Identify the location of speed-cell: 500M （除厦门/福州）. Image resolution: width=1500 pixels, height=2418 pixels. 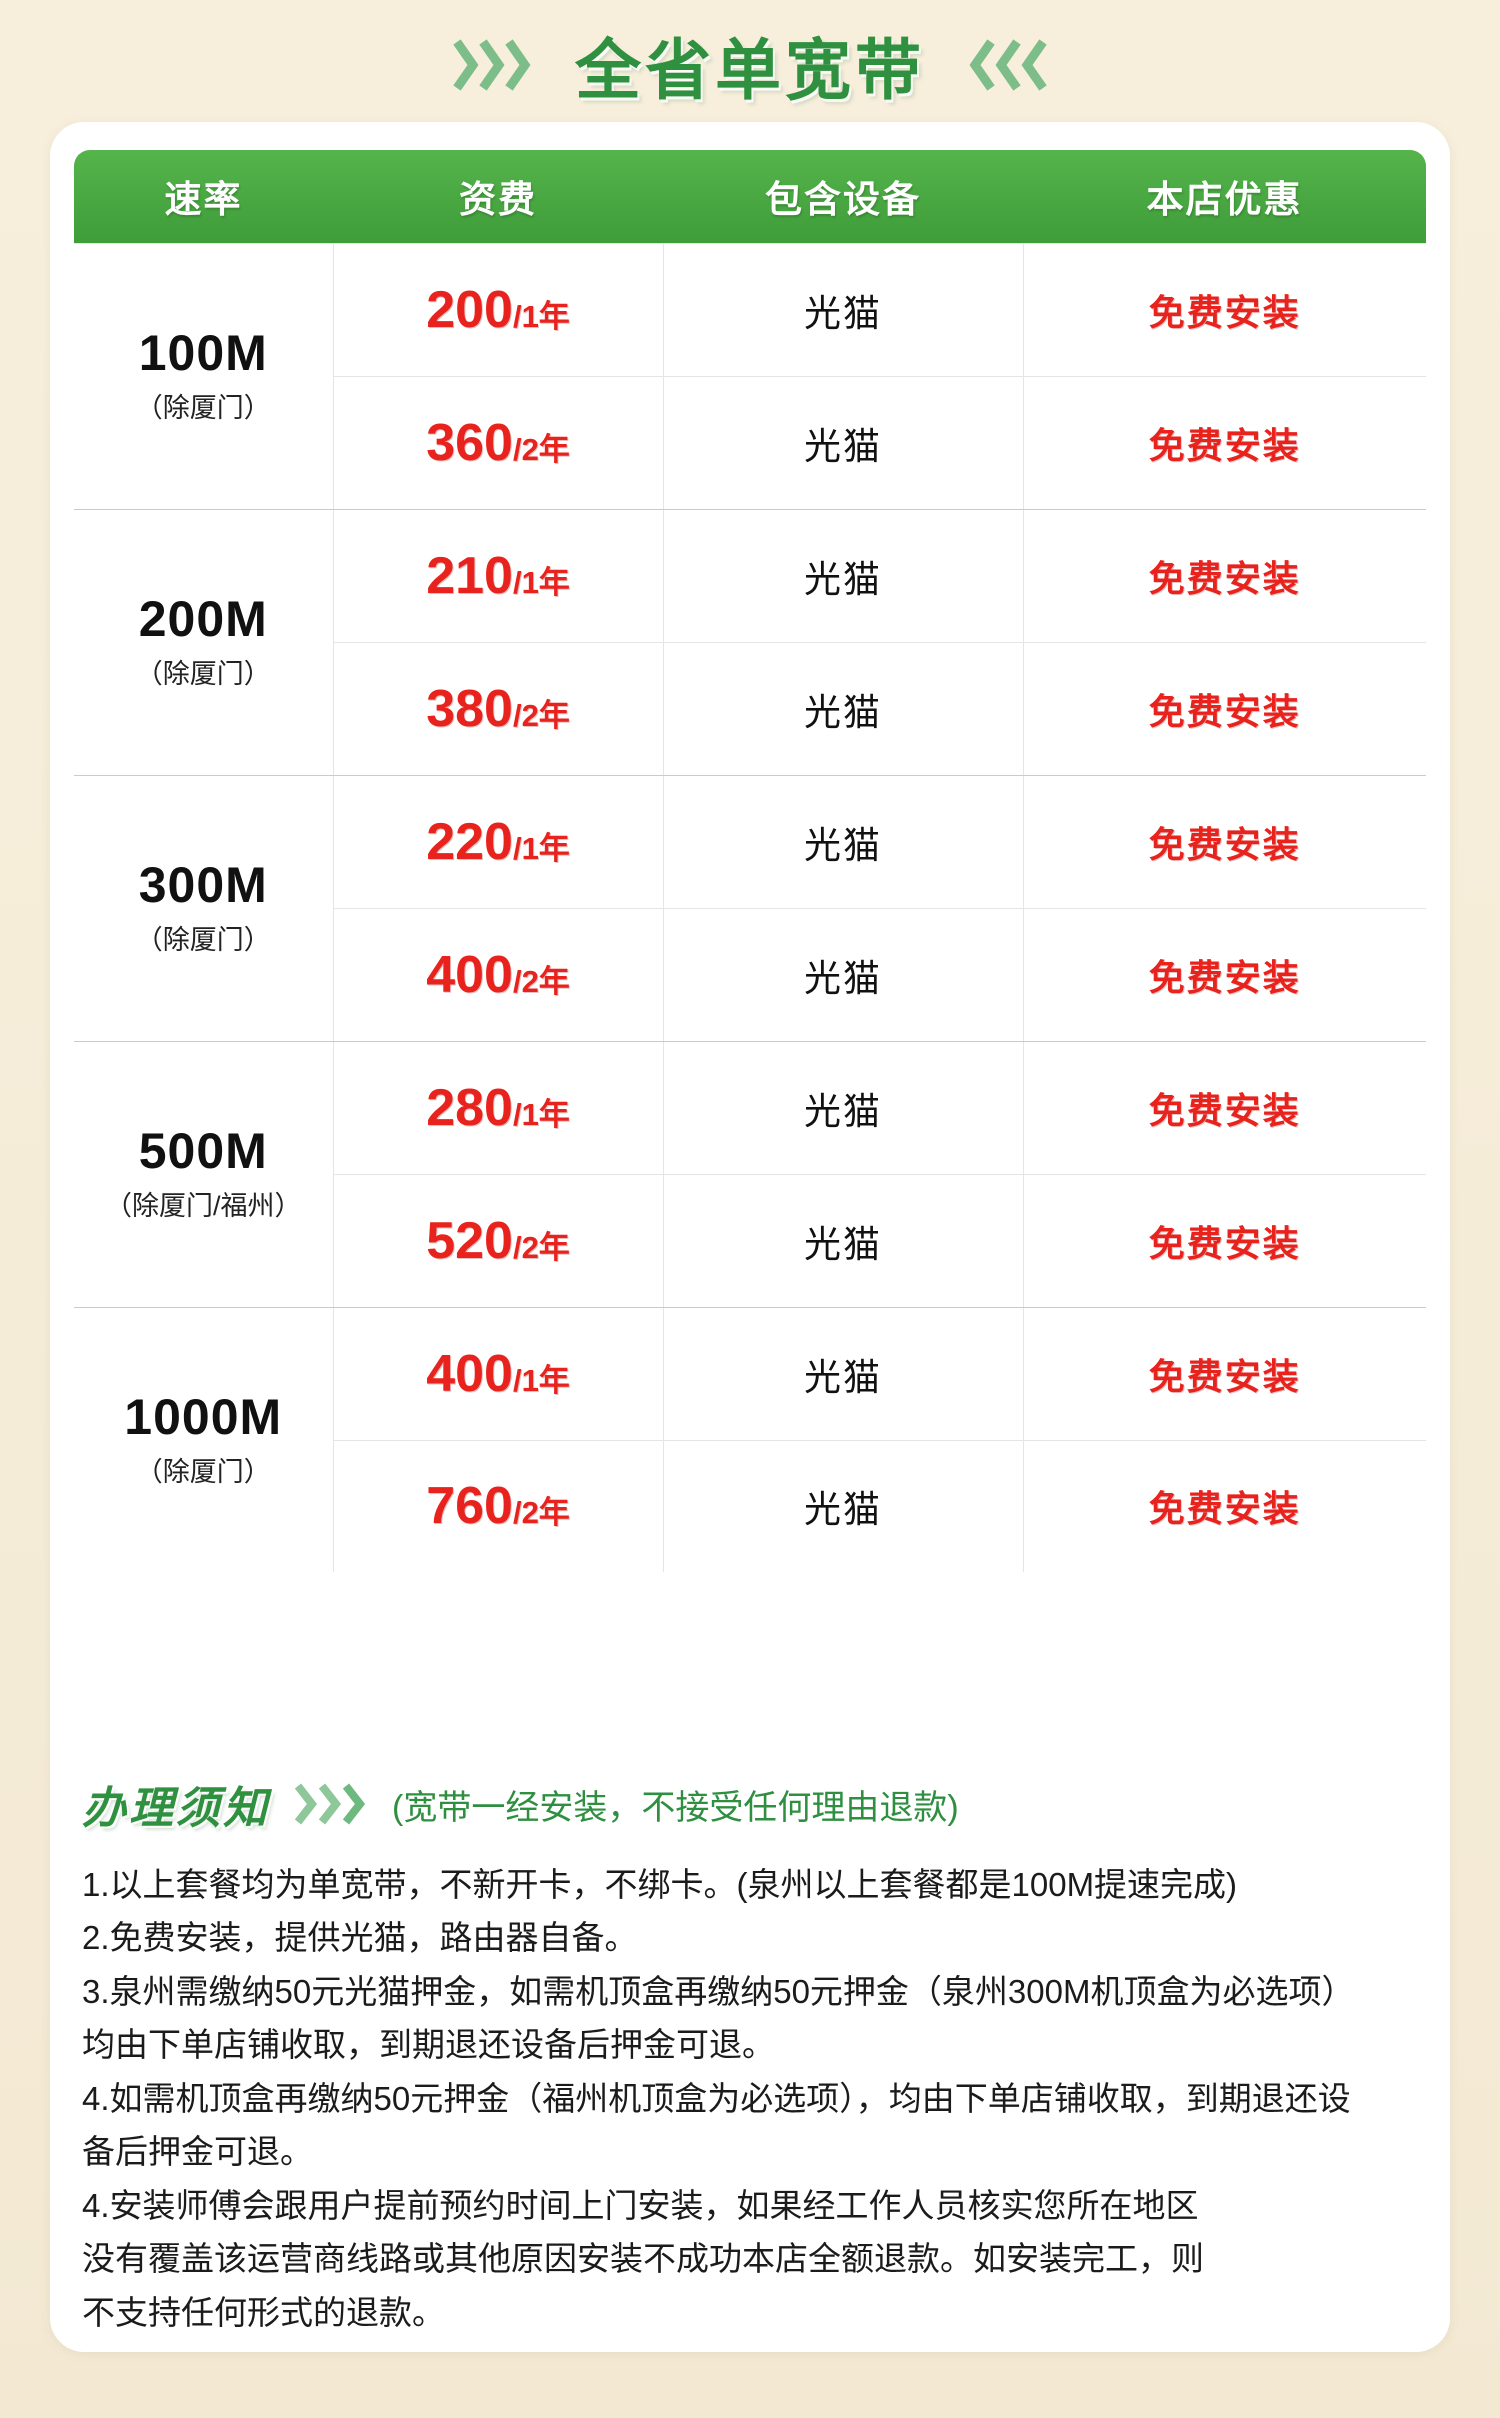
(204, 1174).